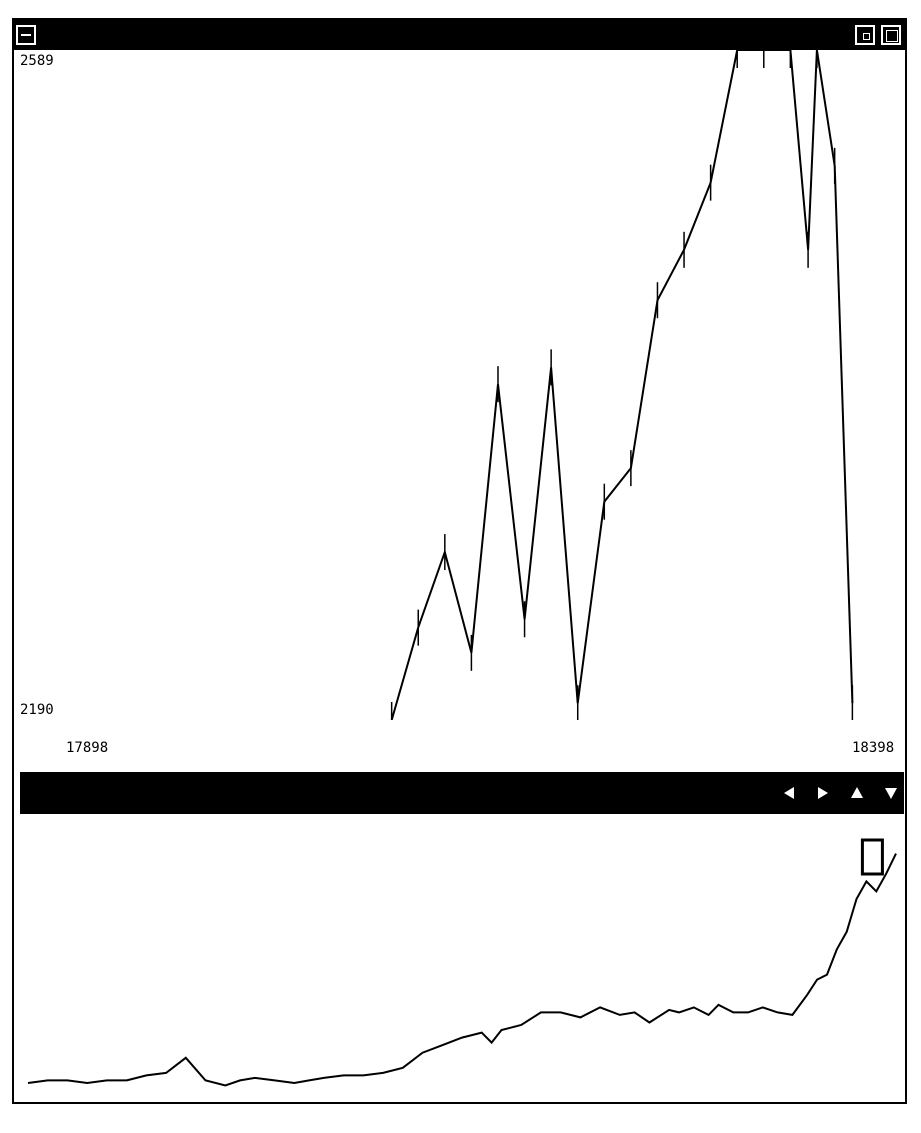 Image resolution: width=921 pixels, height=1133 pixels. I want to click on x-axis-min-label: 17898, so click(87, 748).